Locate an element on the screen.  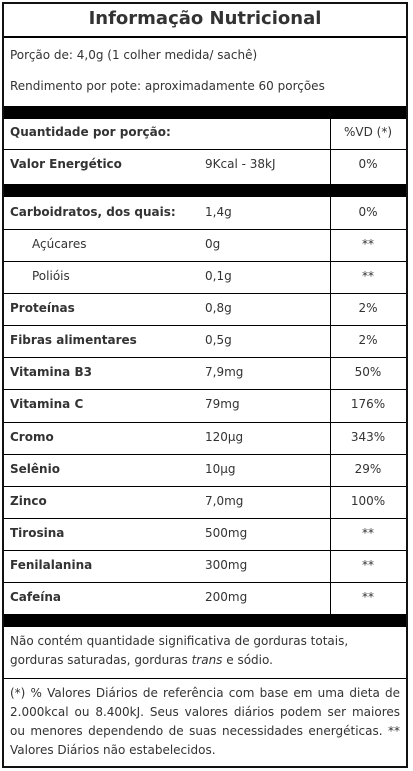
nutrient-amount: 79mg is located at coordinates (222, 404).